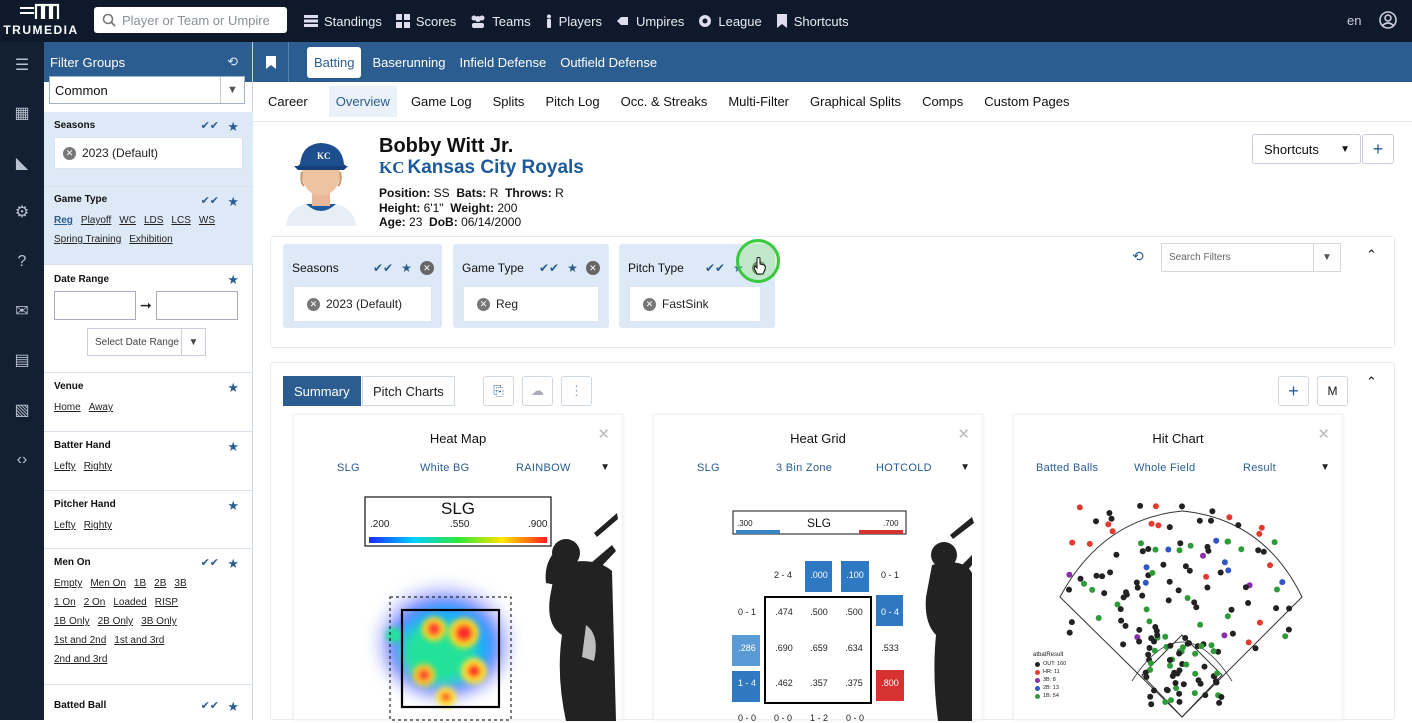 This screenshot has height=723, width=1412. Describe the element at coordinates (576, 391) in the screenshot. I see `more-options-icon: ⋮` at that location.